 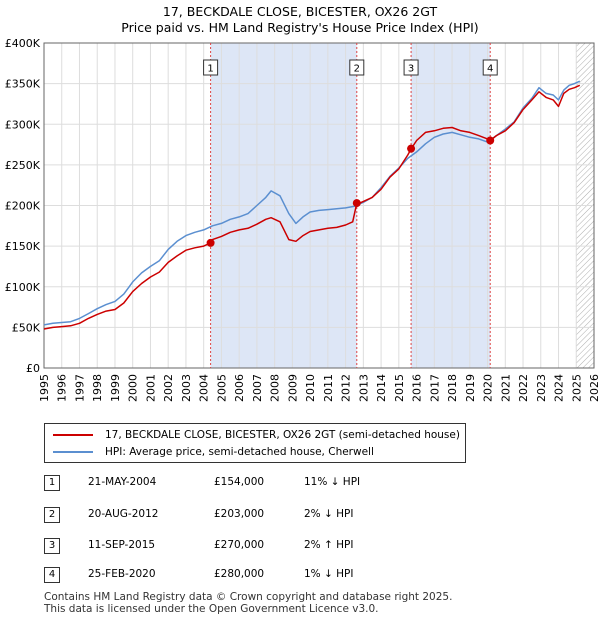 I want to click on x-tick-label: 2025, so click(x=576, y=388).